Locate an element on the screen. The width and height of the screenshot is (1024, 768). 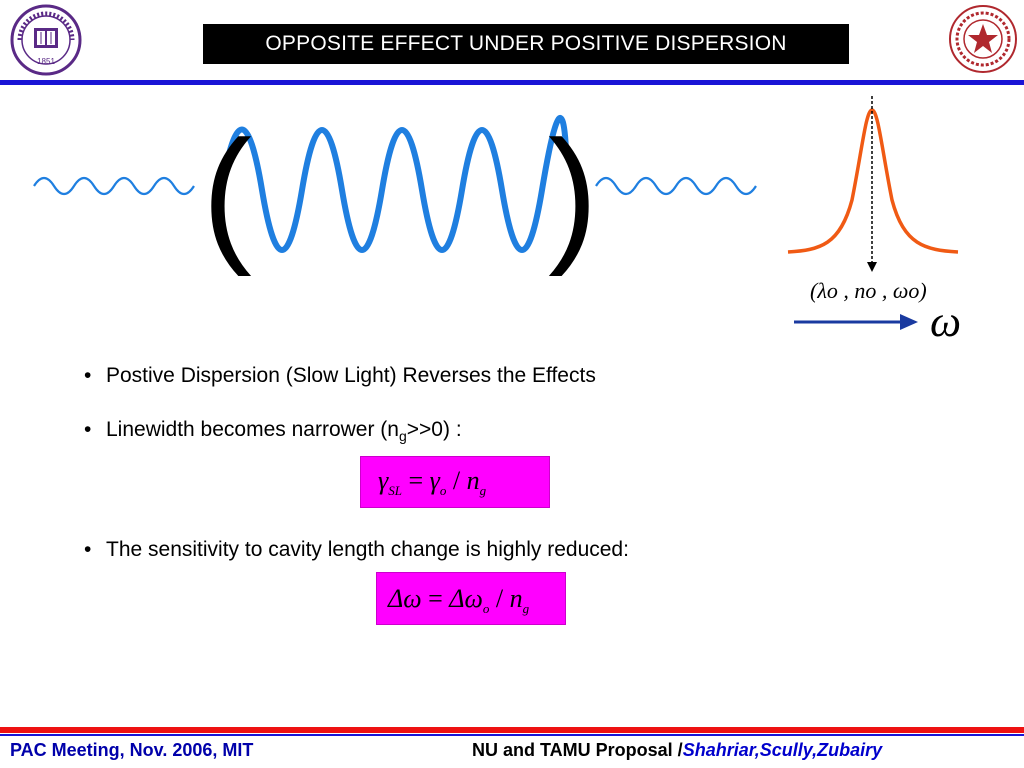
outgoing-wave is located at coordinates (676, 186).